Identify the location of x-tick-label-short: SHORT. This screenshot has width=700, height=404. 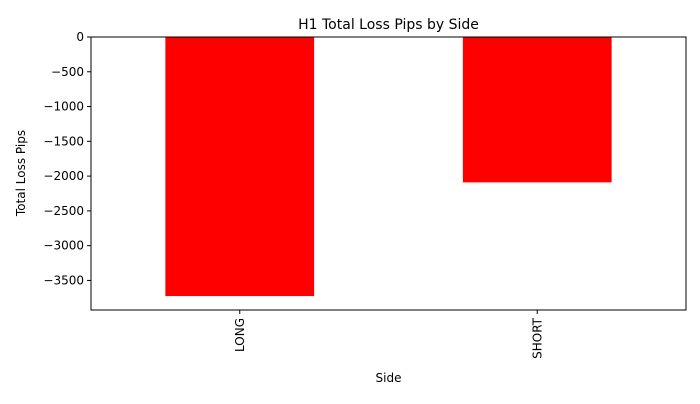
(537, 338).